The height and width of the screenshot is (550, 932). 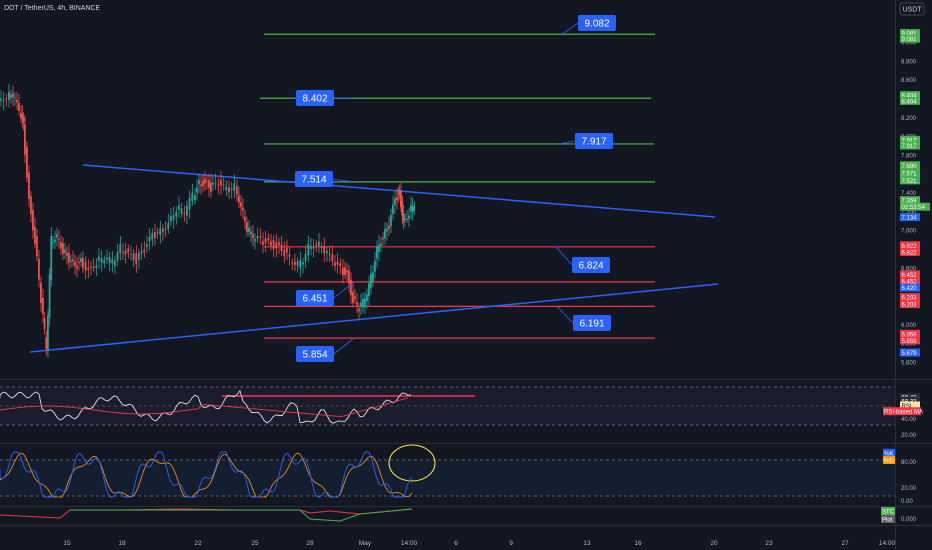 I want to click on level-label-7-917: 7.917, so click(x=585, y=141).